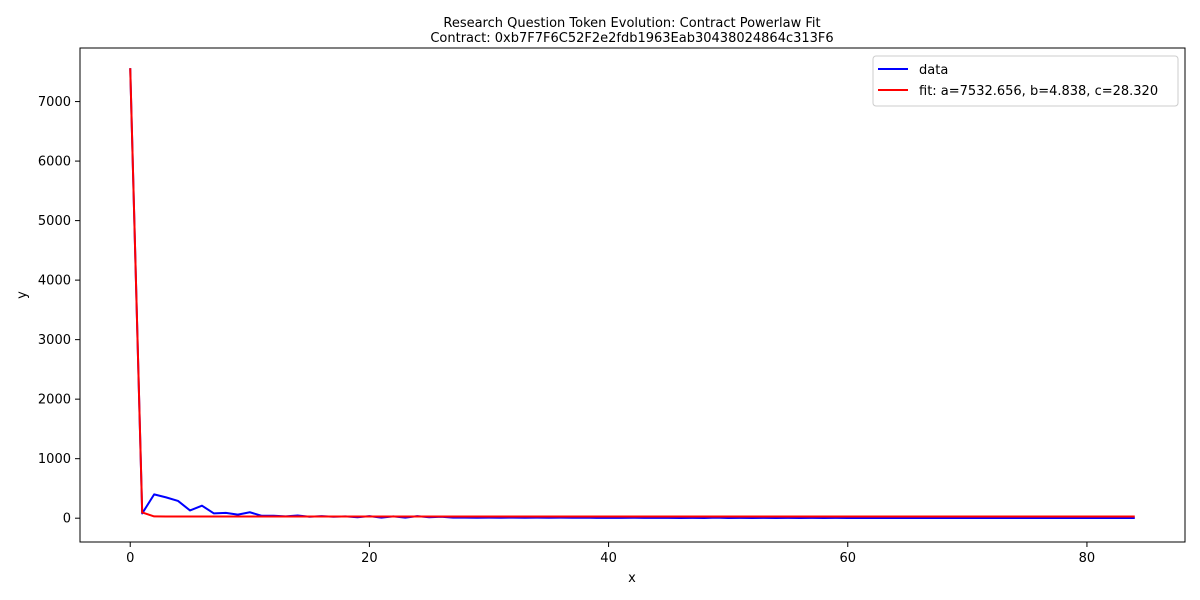 The image size is (1200, 600). What do you see at coordinates (1087, 558) in the screenshot?
I see `x-tick-label: 80` at bounding box center [1087, 558].